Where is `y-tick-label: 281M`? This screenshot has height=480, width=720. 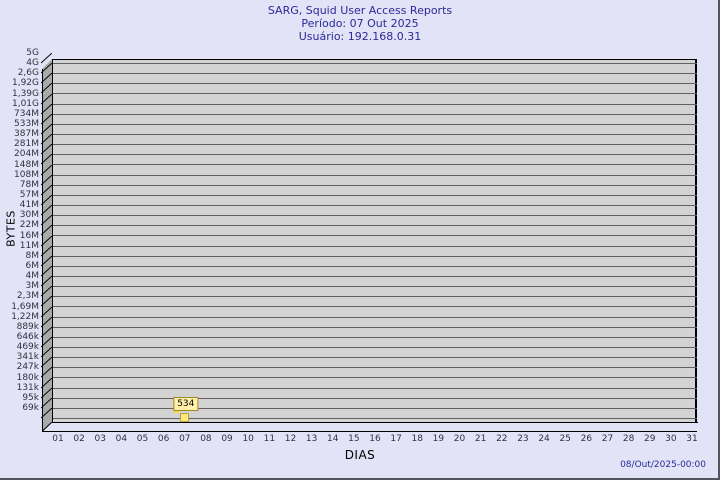
y-tick-label: 281M is located at coordinates (26, 144).